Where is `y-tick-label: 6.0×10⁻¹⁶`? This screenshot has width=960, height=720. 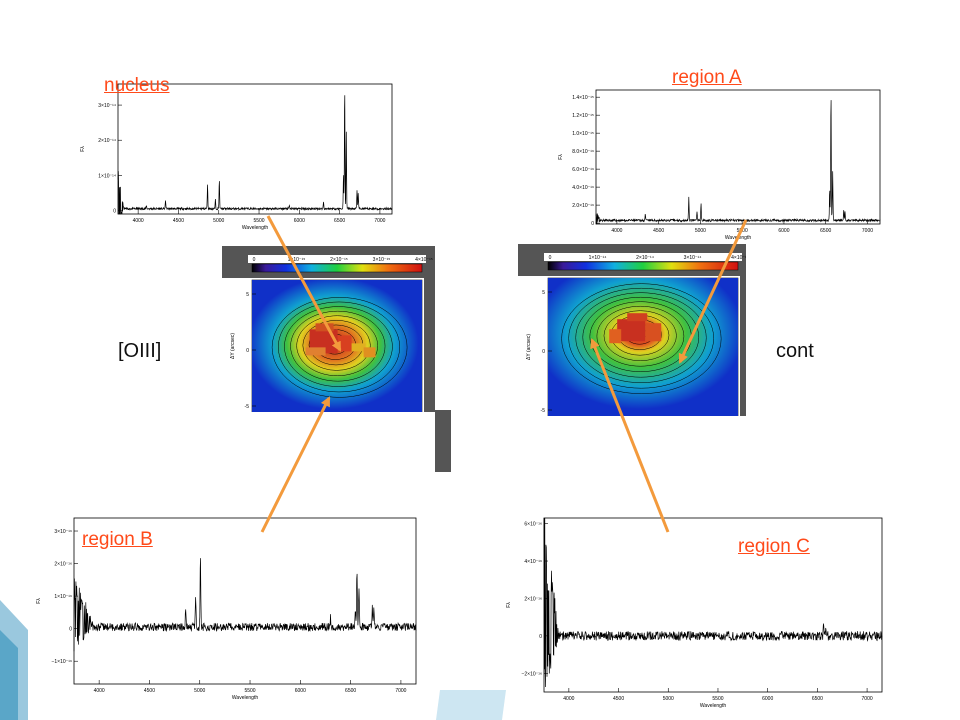 y-tick-label: 6.0×10⁻¹⁶ is located at coordinates (583, 170).